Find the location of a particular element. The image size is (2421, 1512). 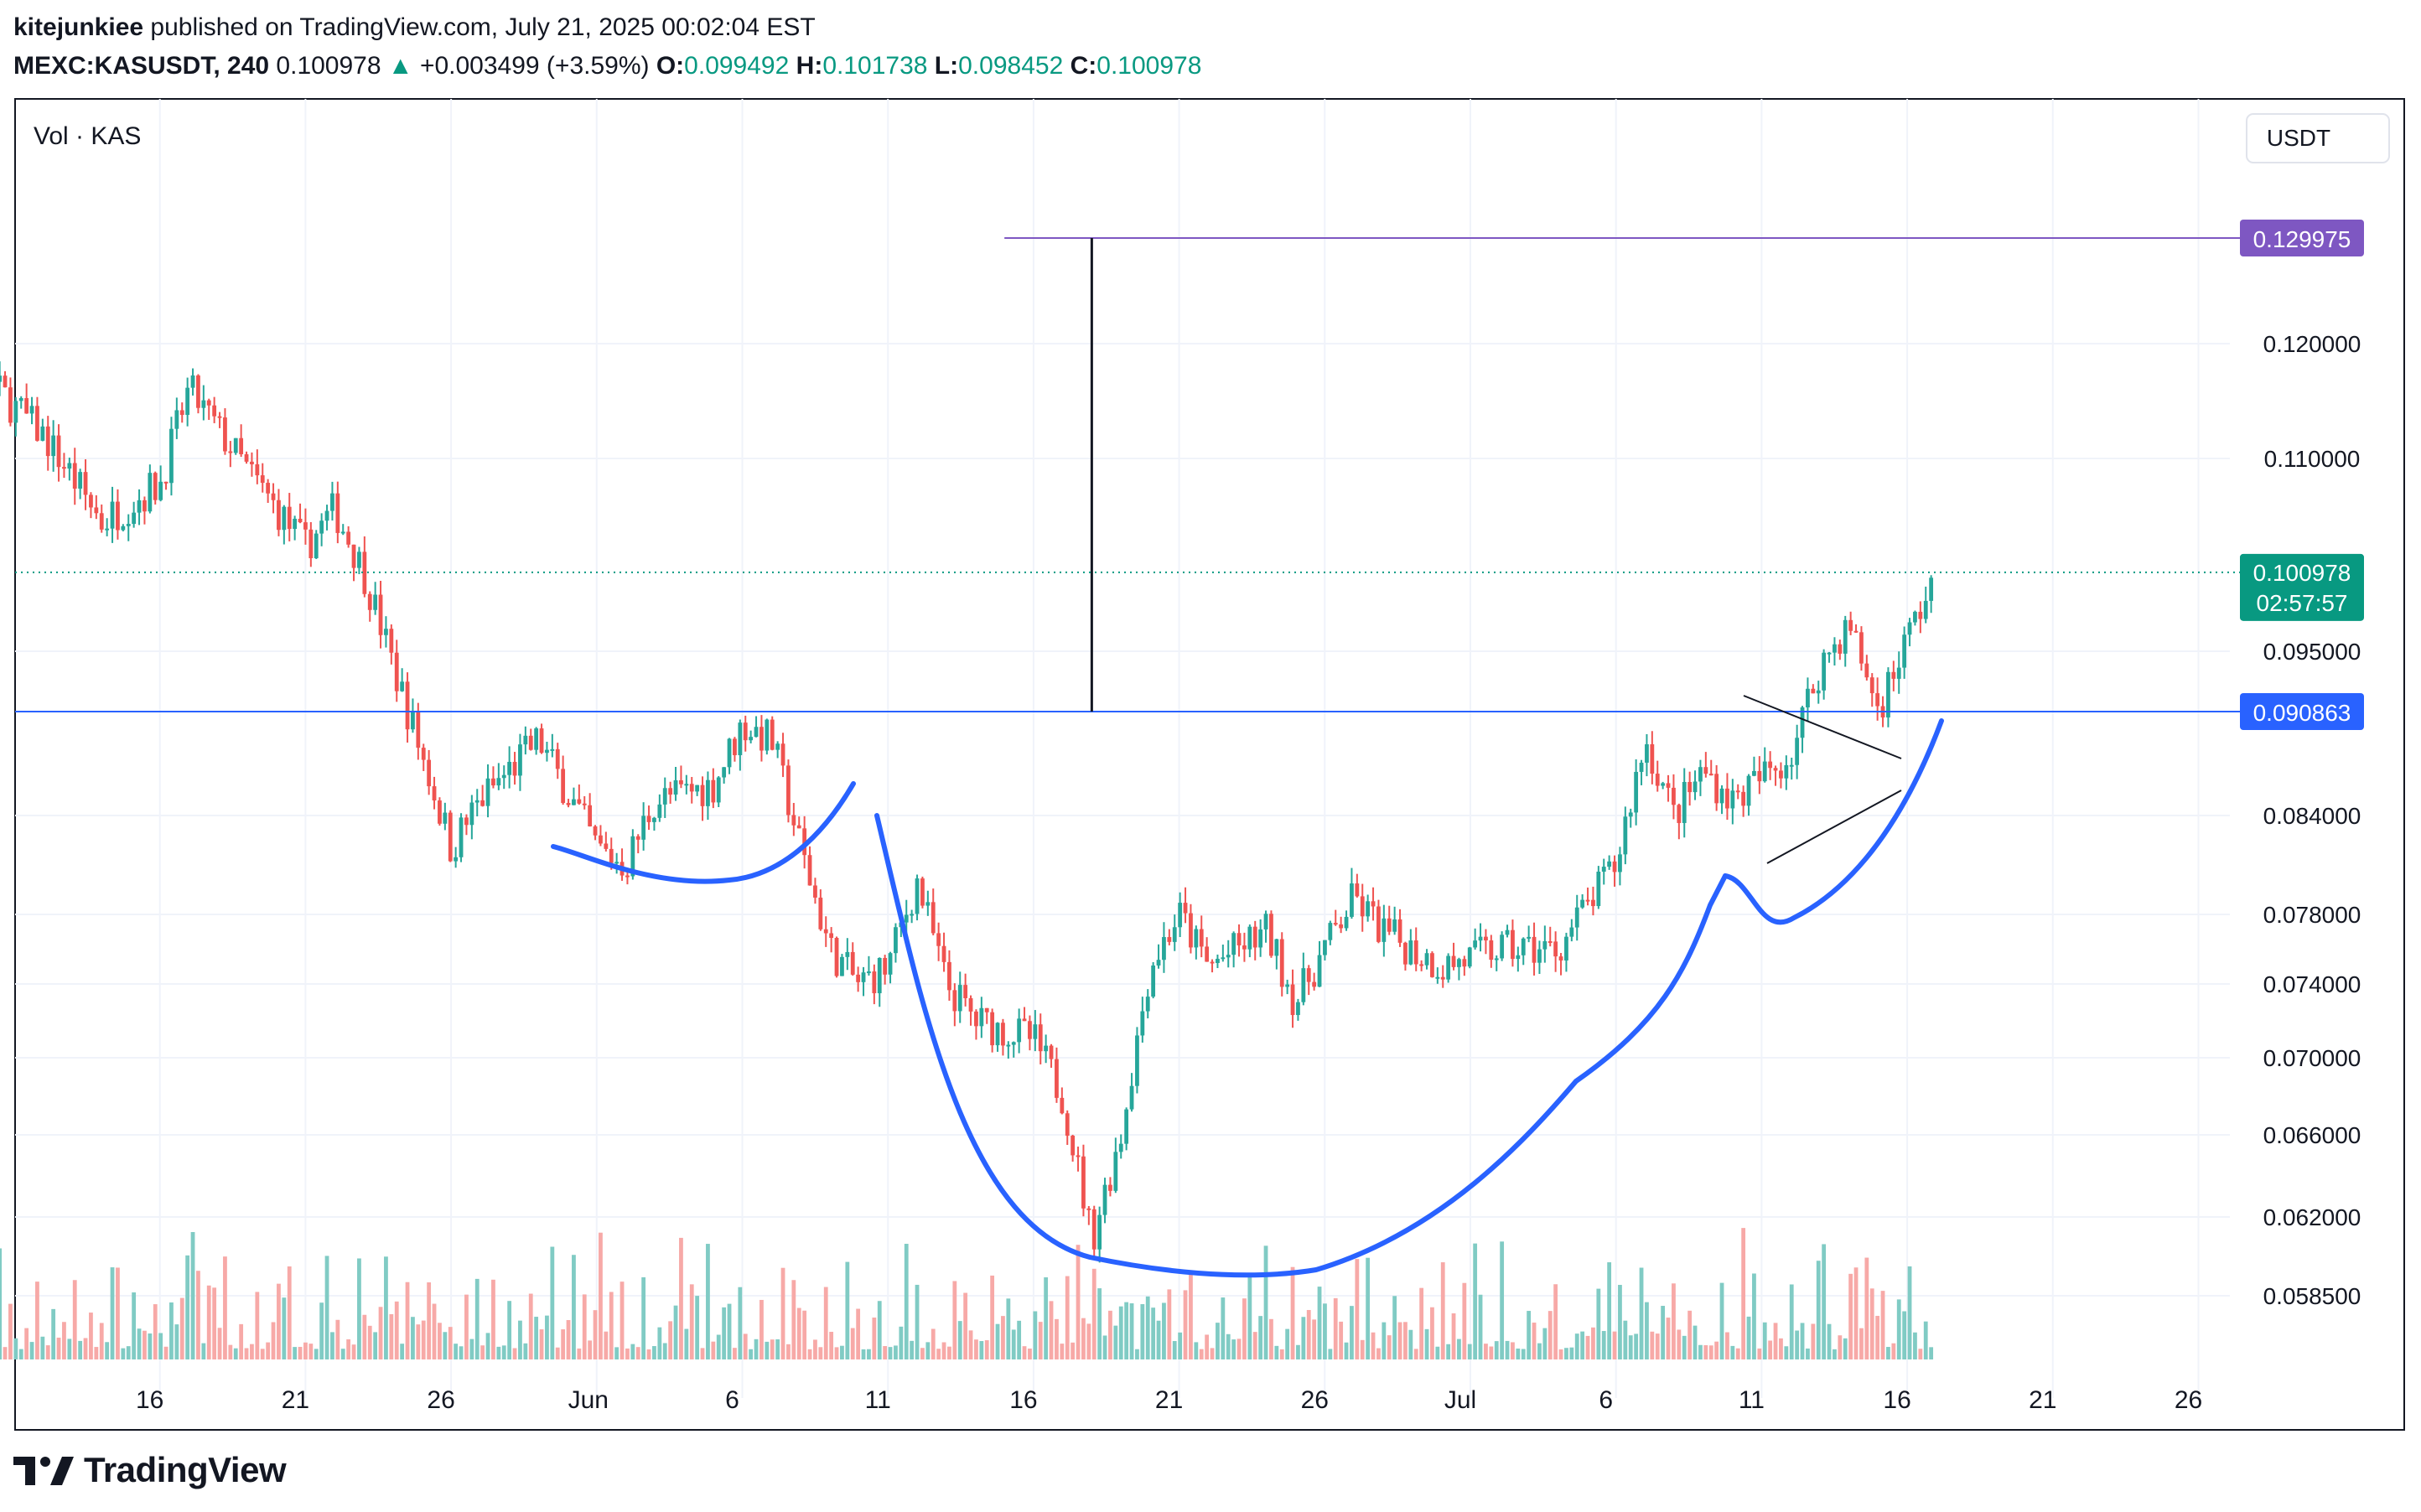

price-tick-label: 0.084000 is located at coordinates (2312, 816).